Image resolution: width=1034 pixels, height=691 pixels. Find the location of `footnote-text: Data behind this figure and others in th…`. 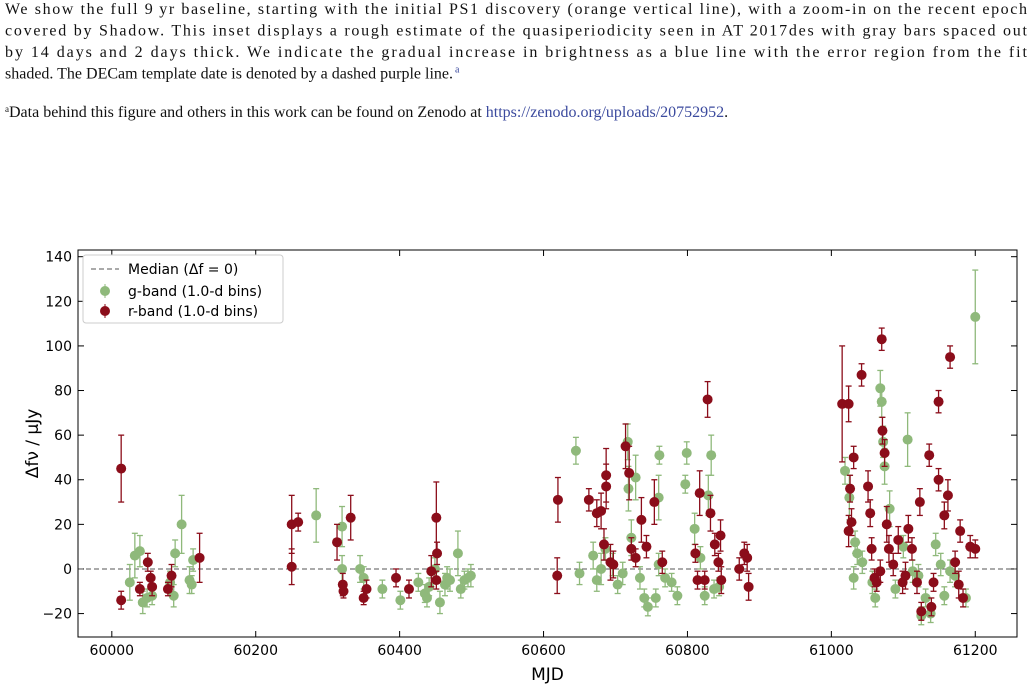

footnote-text: Data behind this figure and others in th… is located at coordinates (247, 112).